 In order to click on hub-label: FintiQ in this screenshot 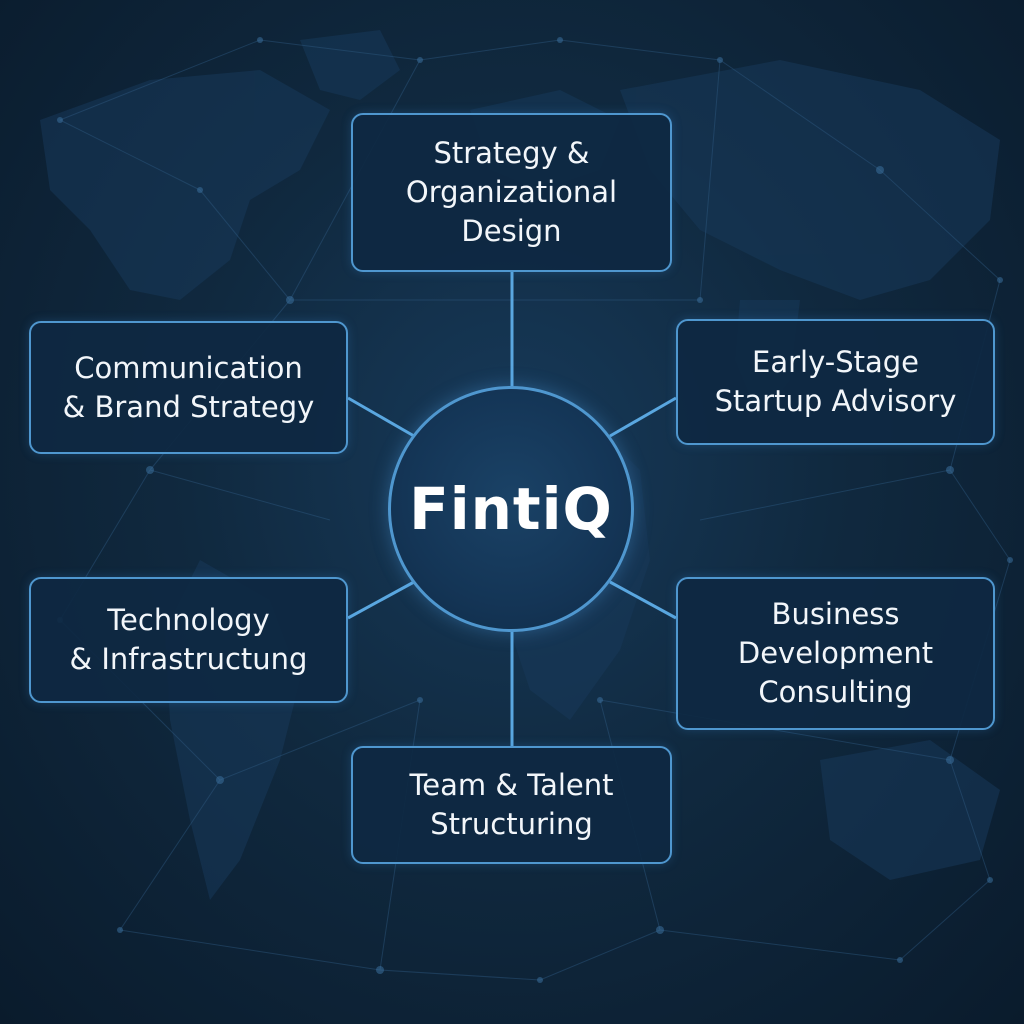, I will do `click(511, 509)`.